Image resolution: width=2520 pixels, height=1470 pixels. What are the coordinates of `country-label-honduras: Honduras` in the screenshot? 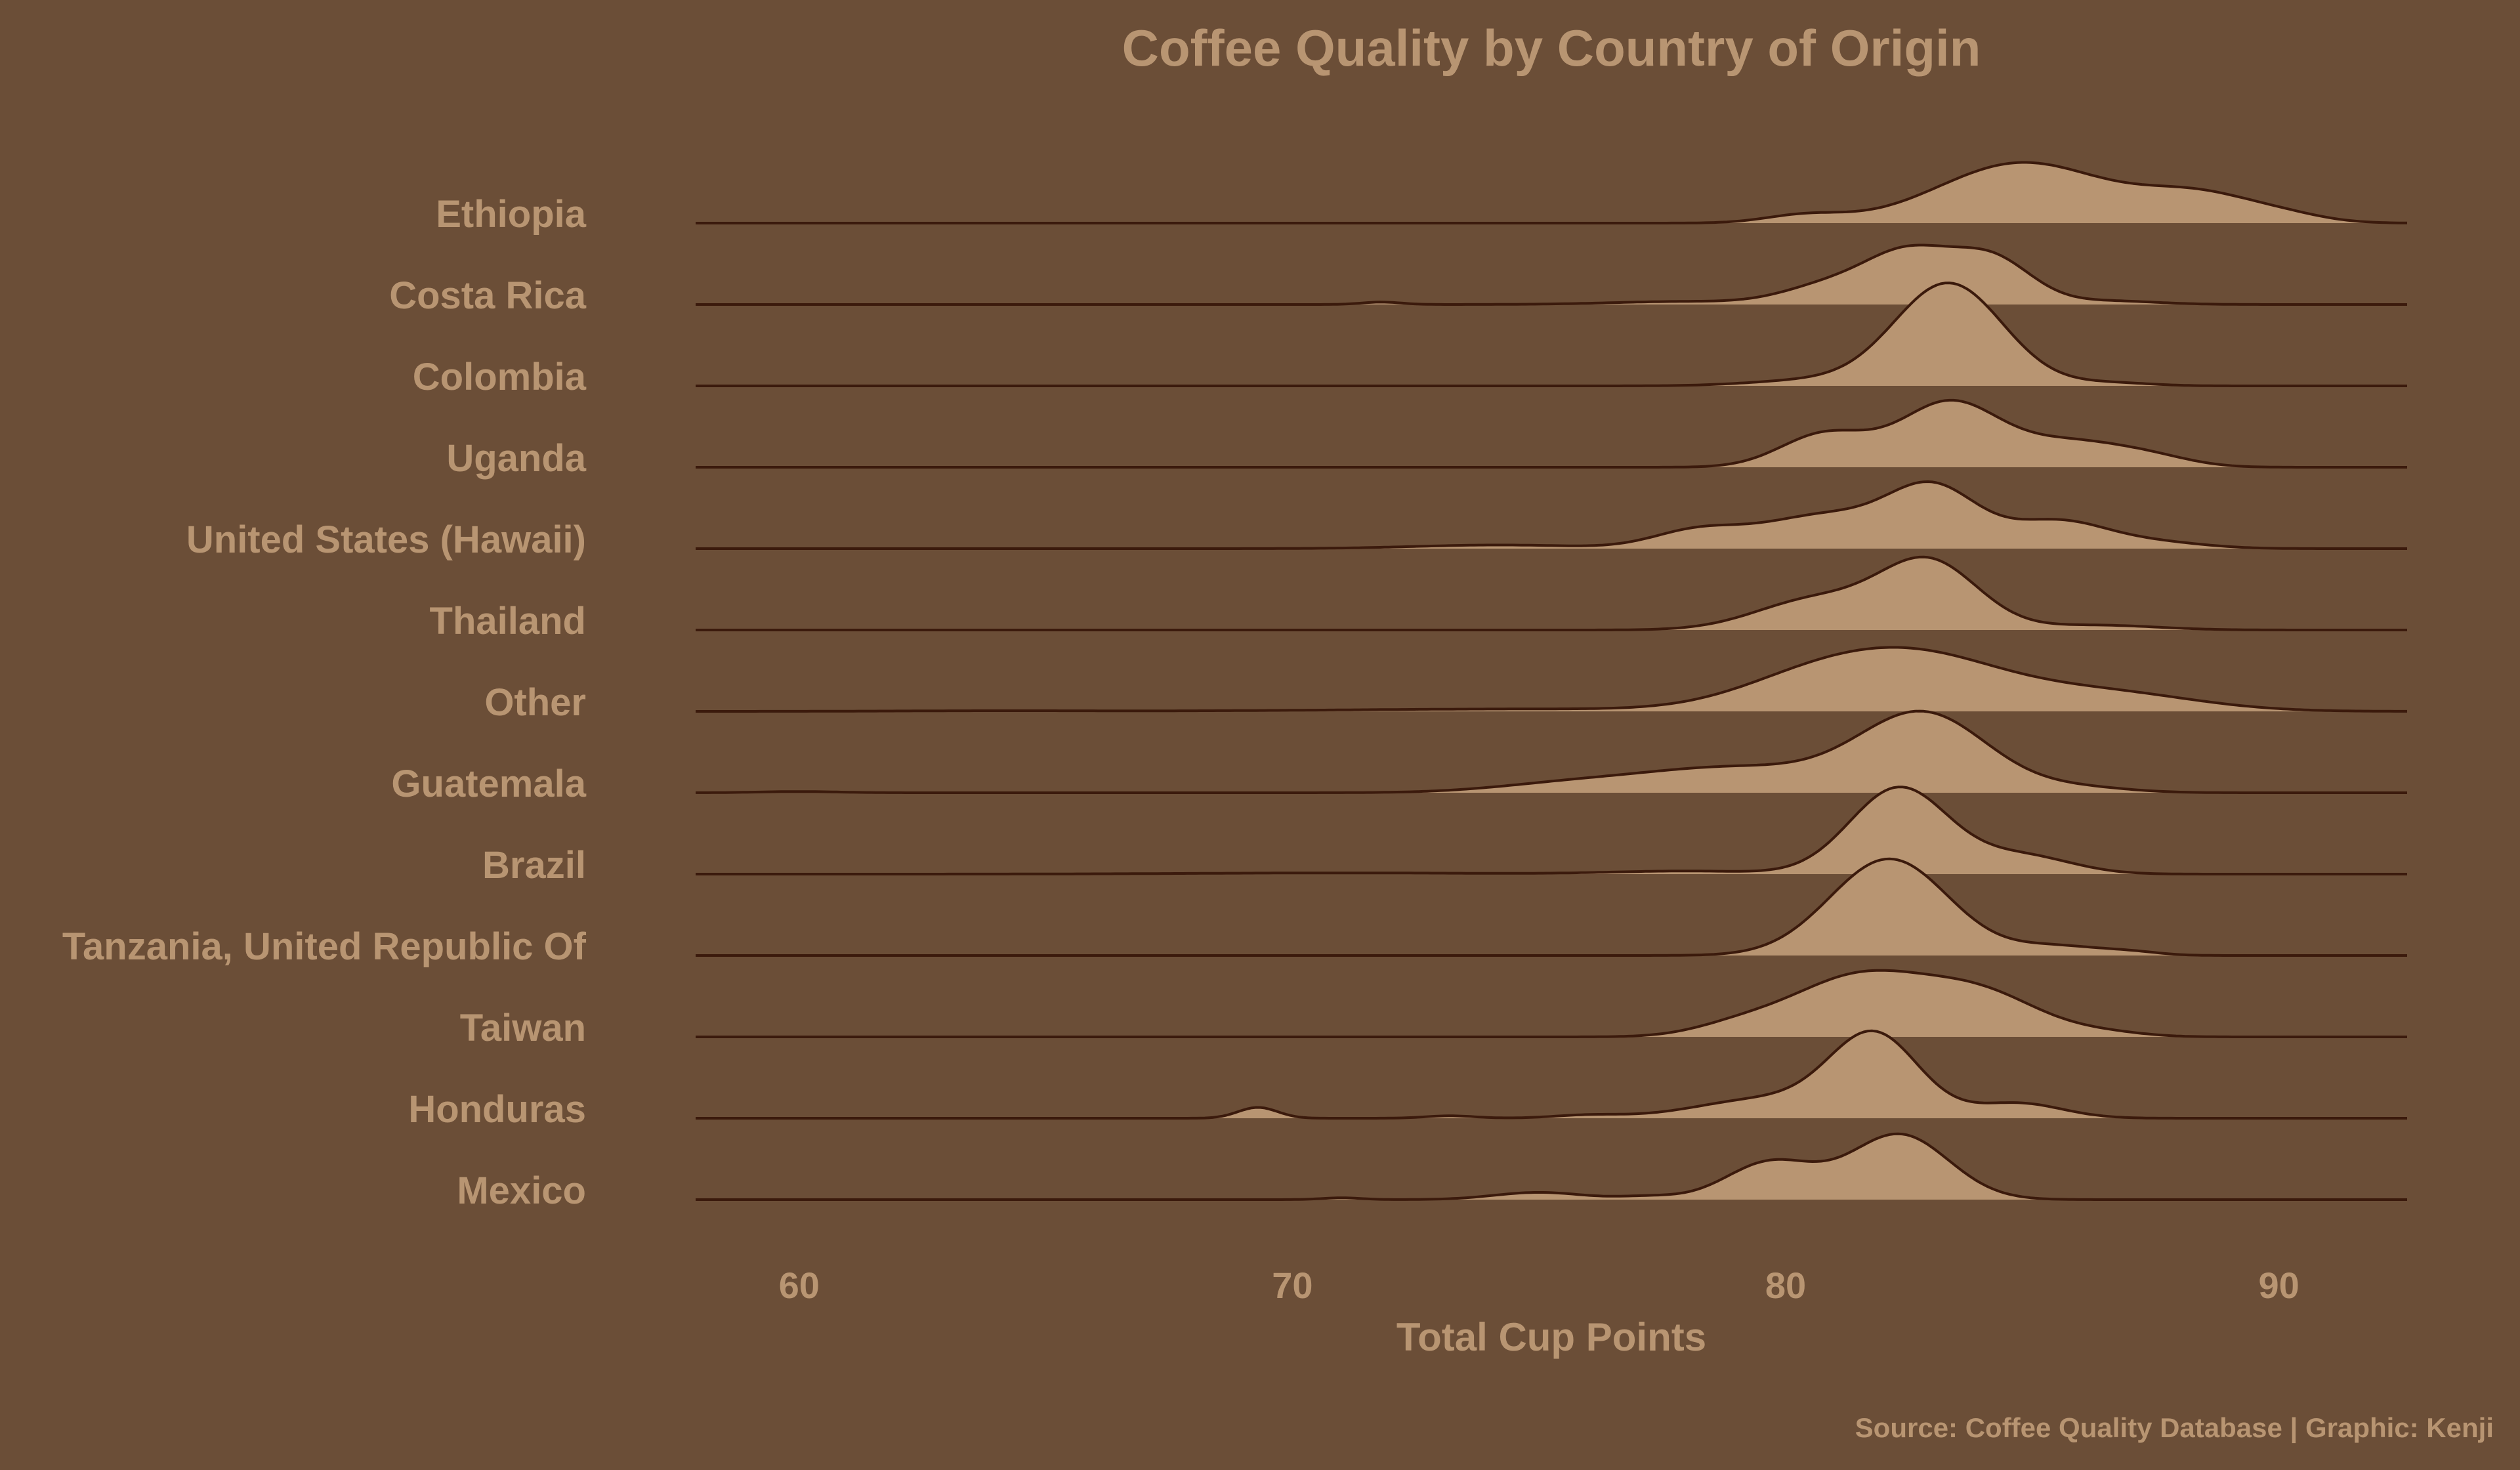 It's located at (497, 1109).